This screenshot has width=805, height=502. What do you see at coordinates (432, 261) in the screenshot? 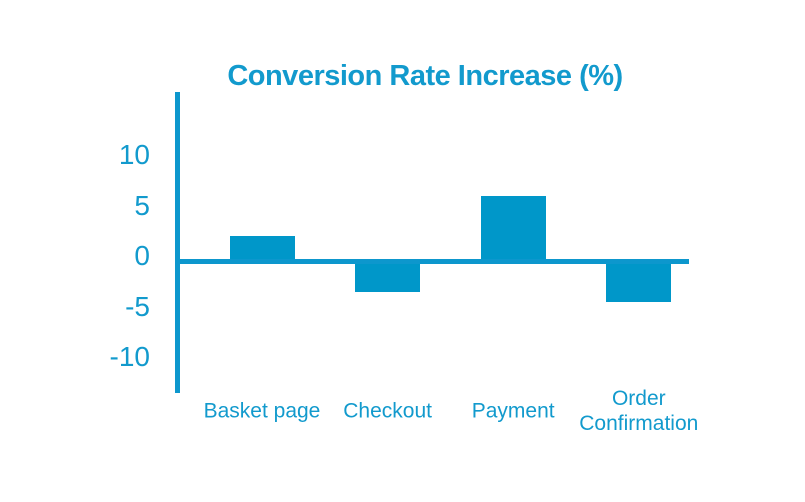
I see `x-axis-line` at bounding box center [432, 261].